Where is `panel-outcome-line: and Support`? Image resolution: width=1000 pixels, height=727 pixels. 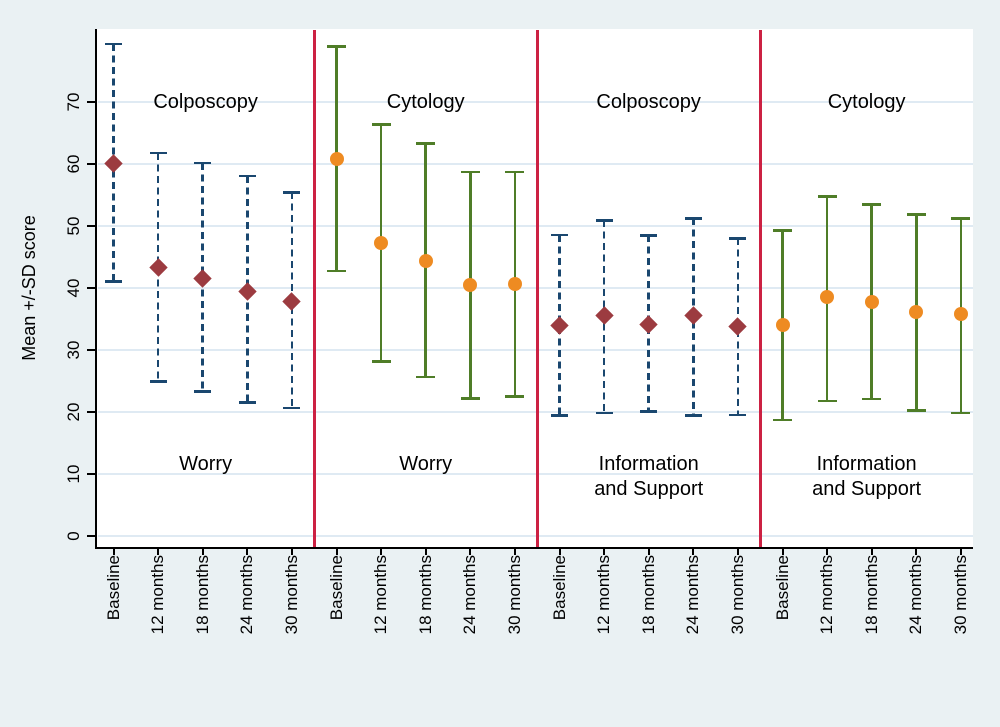
panel-outcome-line: and Support is located at coordinates (867, 489).